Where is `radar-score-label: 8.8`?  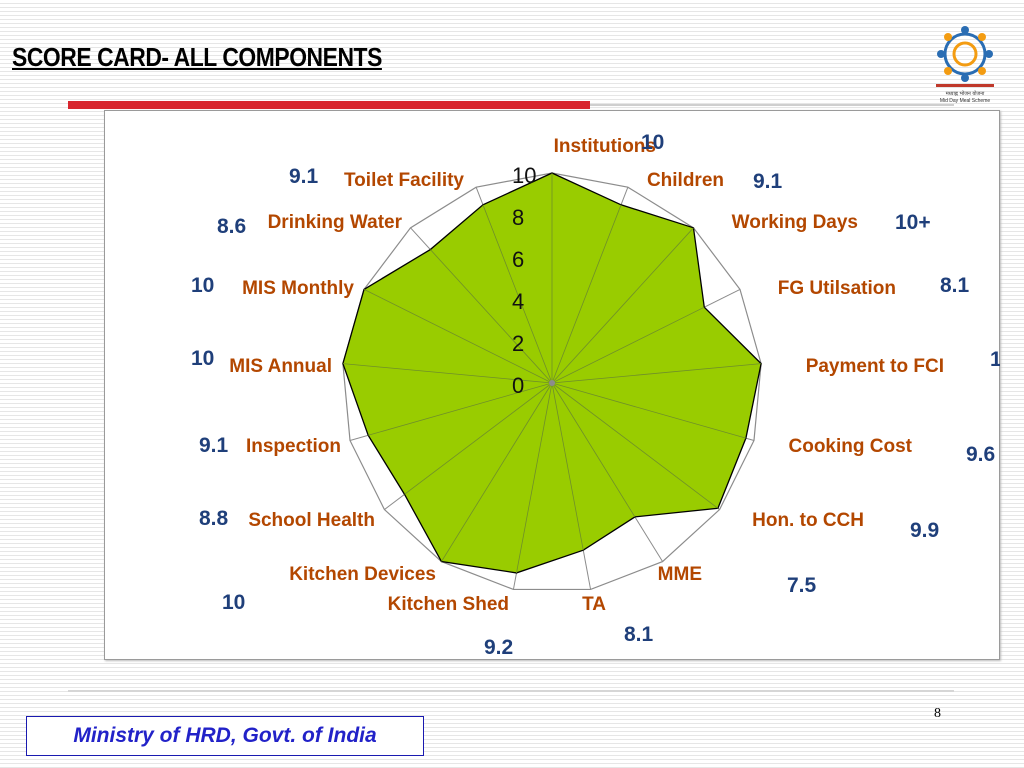 radar-score-label: 8.8 is located at coordinates (214, 518).